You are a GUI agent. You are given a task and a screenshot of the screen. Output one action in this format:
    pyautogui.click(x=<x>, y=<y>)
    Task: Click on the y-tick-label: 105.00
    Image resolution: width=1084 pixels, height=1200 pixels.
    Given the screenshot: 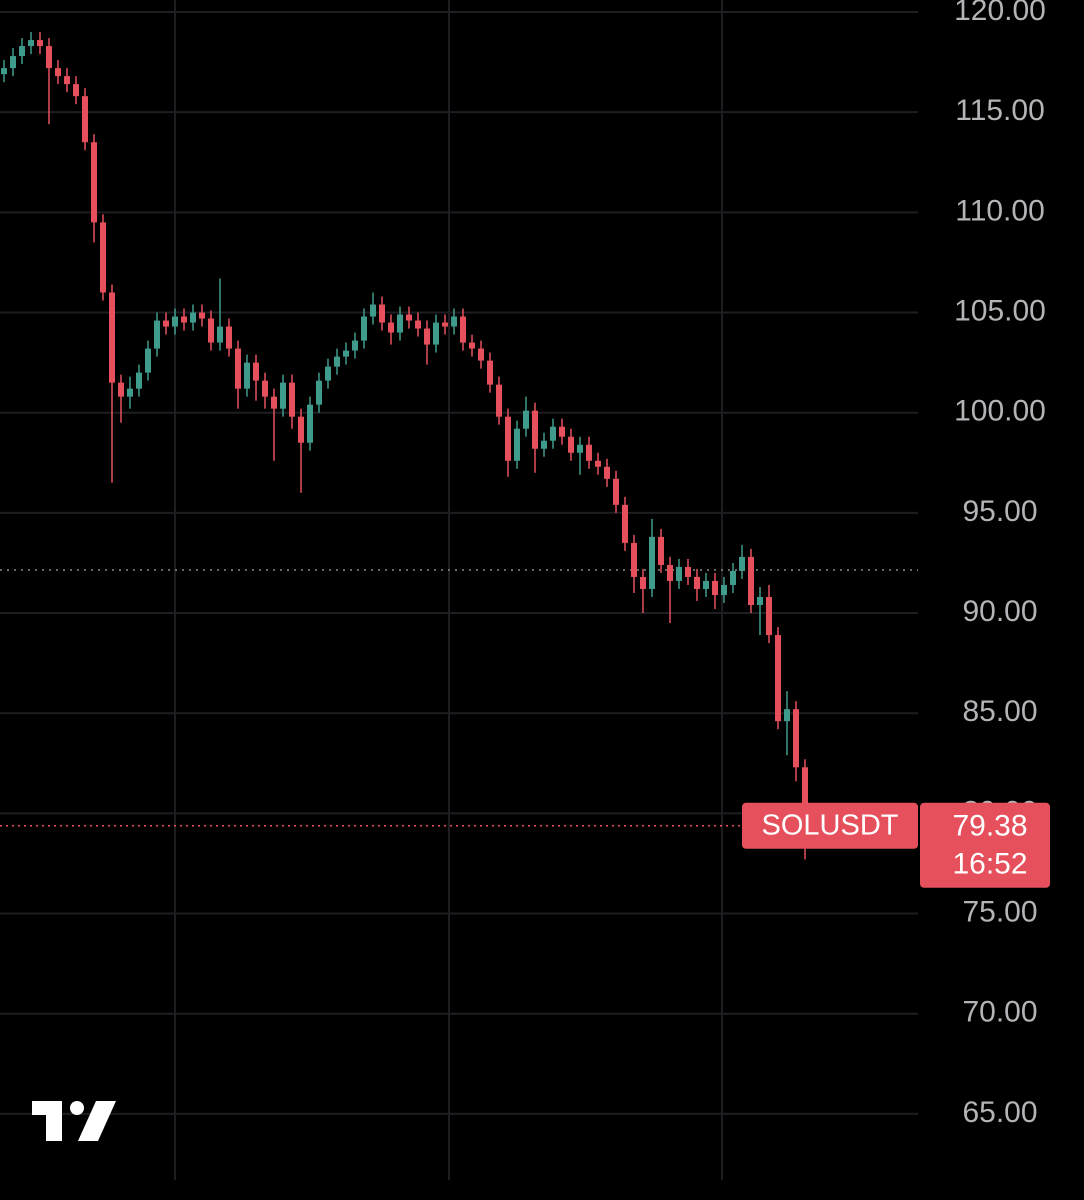 What is the action you would take?
    pyautogui.click(x=1000, y=310)
    